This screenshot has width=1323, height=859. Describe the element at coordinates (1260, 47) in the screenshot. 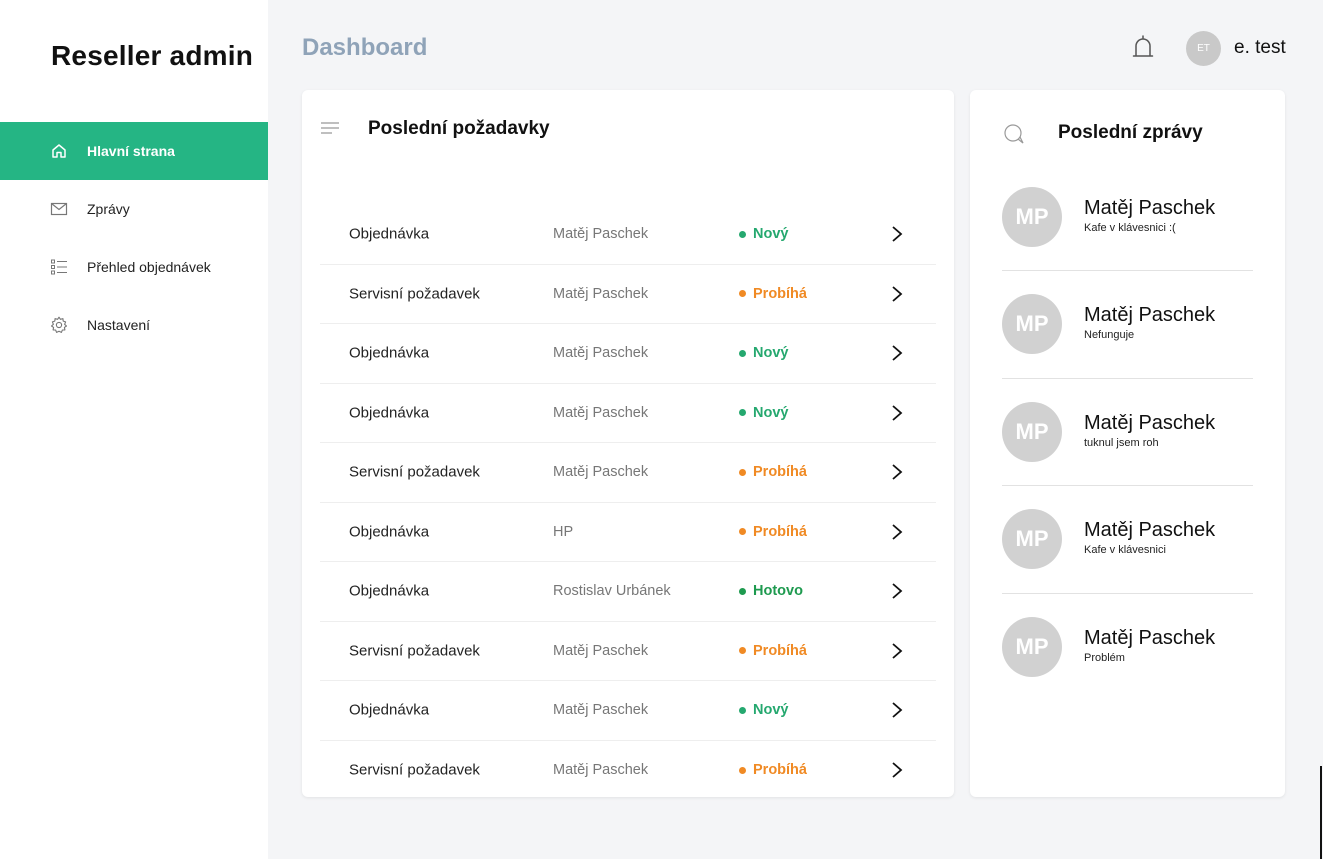

I see `user-name: e. test` at that location.